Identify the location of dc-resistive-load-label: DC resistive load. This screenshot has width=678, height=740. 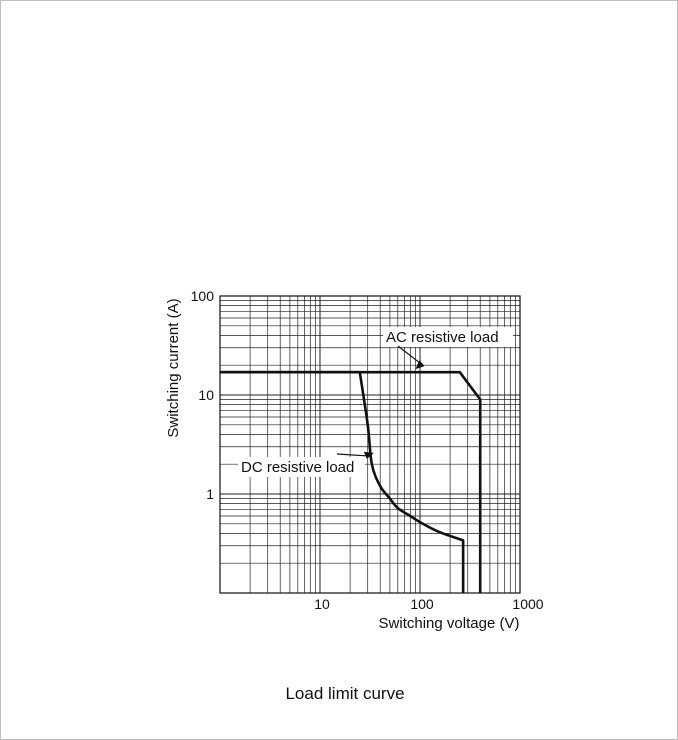
(297, 467).